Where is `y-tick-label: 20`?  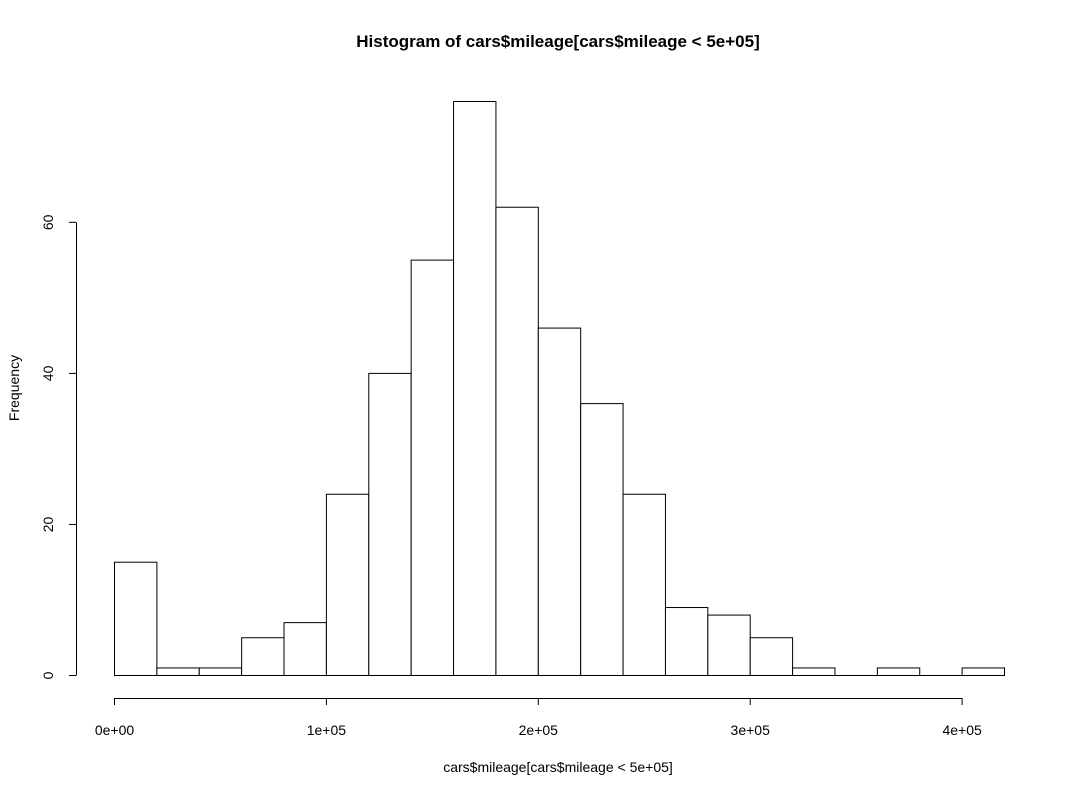 y-tick-label: 20 is located at coordinates (48, 524).